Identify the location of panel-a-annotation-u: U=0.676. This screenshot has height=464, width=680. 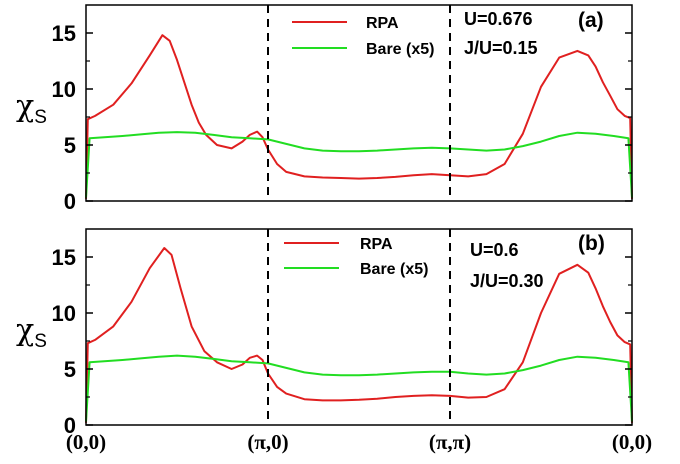
(498, 19).